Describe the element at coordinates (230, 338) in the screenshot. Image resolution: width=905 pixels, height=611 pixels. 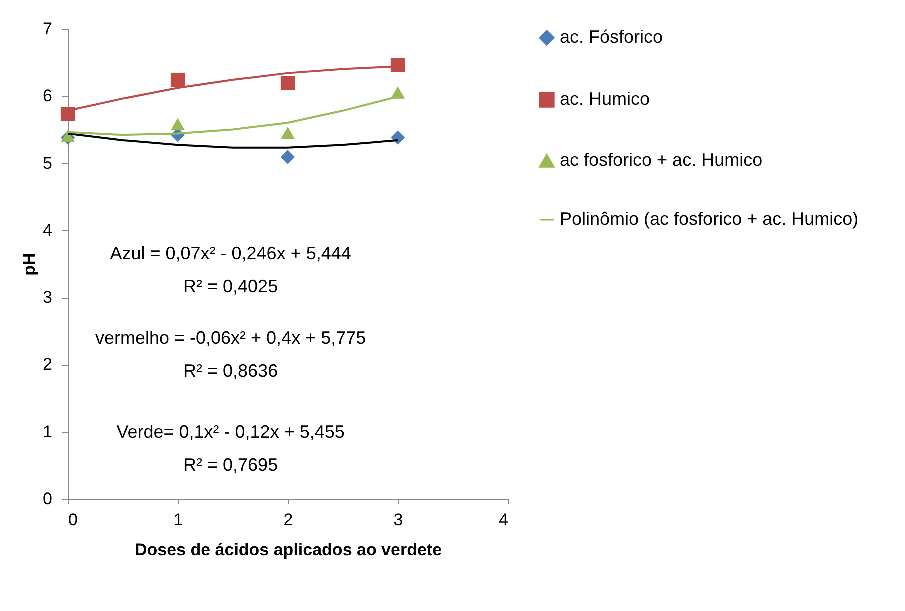
I see `annotation: vermelho = -0,06x² + 0,4x + 5,775` at that location.